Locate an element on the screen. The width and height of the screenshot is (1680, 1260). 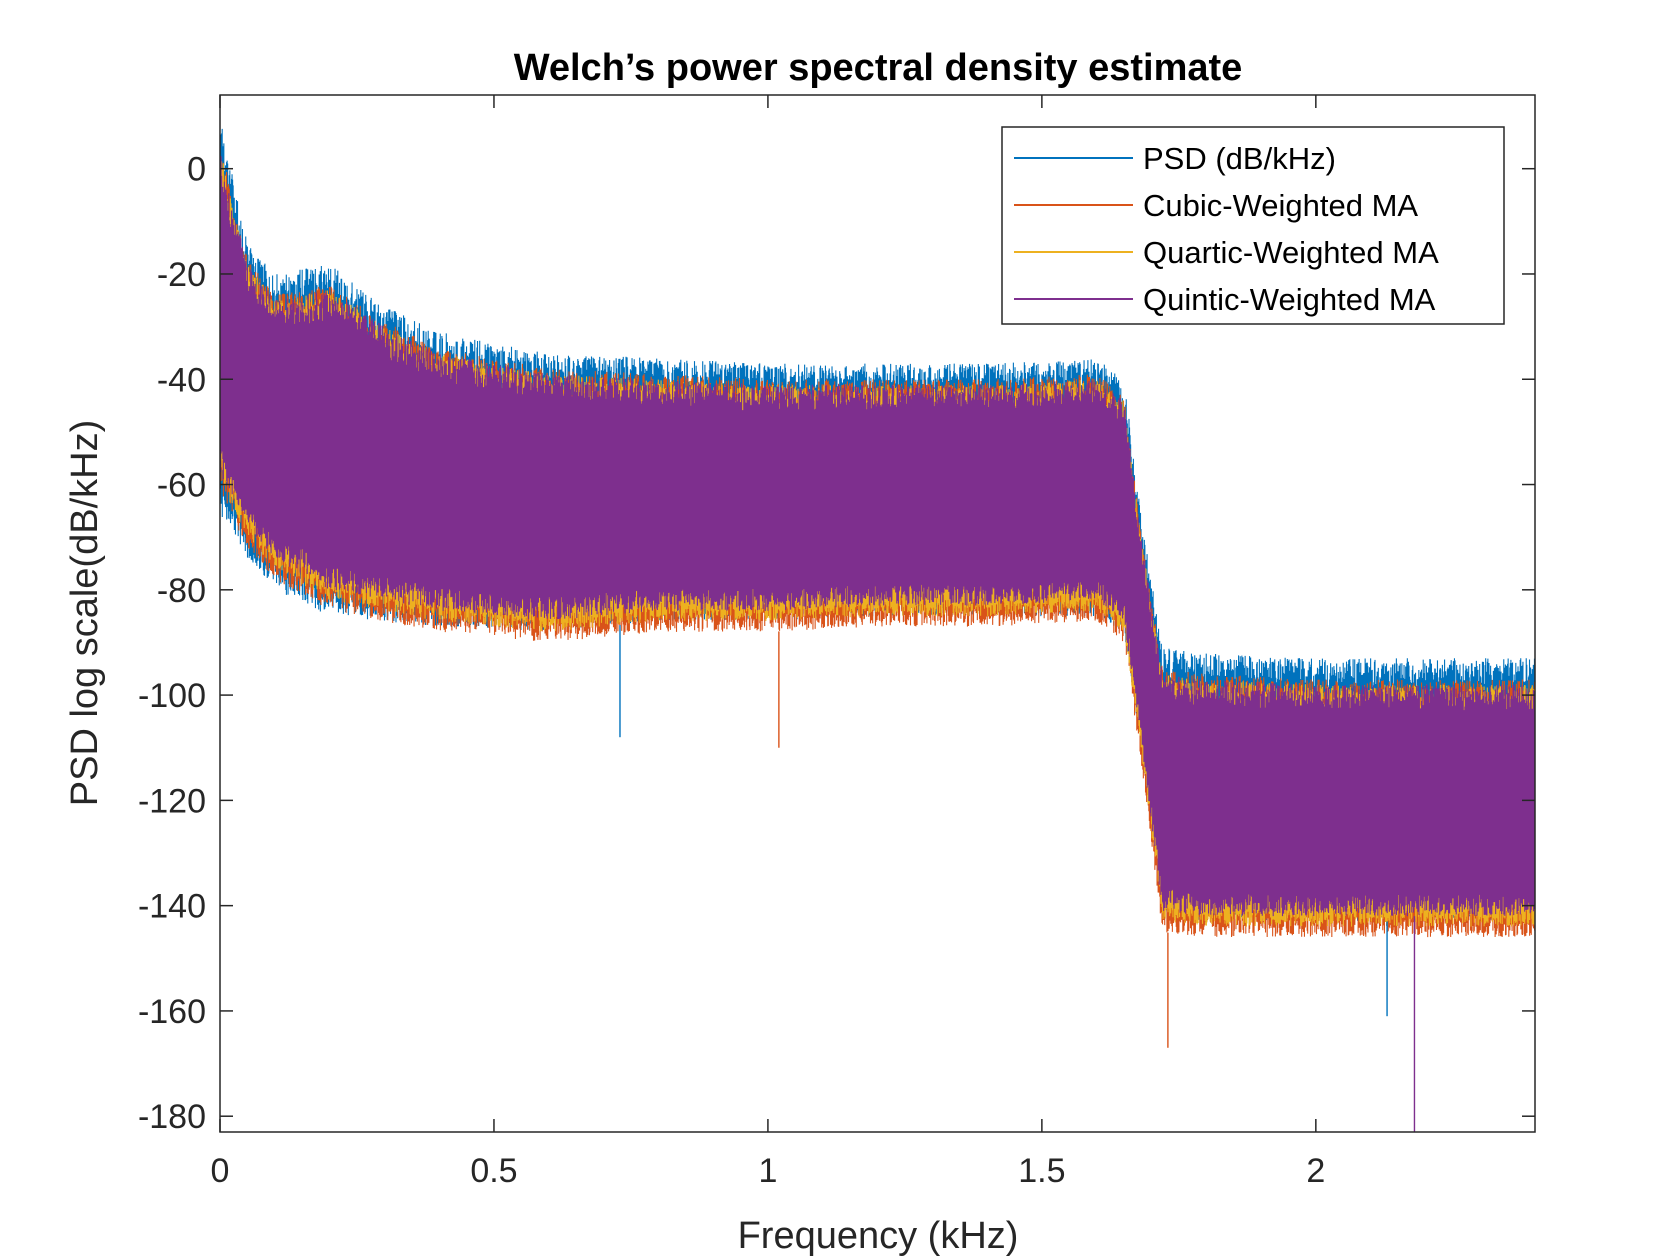
y-tick-label: -60 is located at coordinates (181, 486).